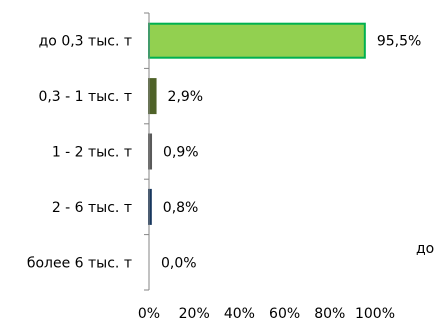  What do you see at coordinates (284, 314) in the screenshot?
I see `x-tick-label-3: 60%` at bounding box center [284, 314].